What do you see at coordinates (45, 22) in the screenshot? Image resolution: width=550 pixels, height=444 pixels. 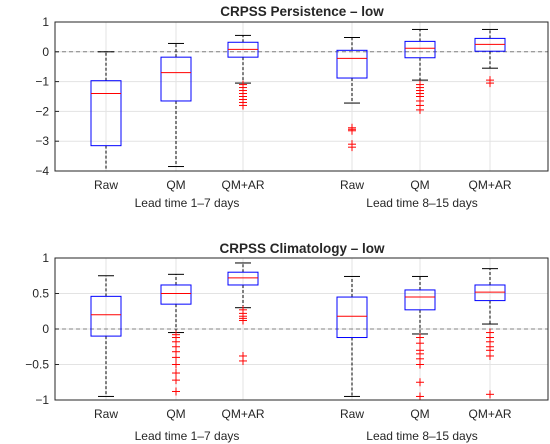 I see `persistence-ytick-label: 1` at bounding box center [45, 22].